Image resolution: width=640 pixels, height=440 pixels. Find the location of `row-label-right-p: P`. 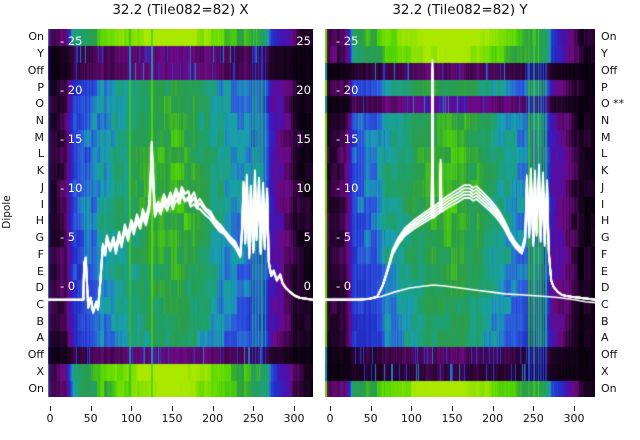

row-label-right-p: P is located at coordinates (604, 87).